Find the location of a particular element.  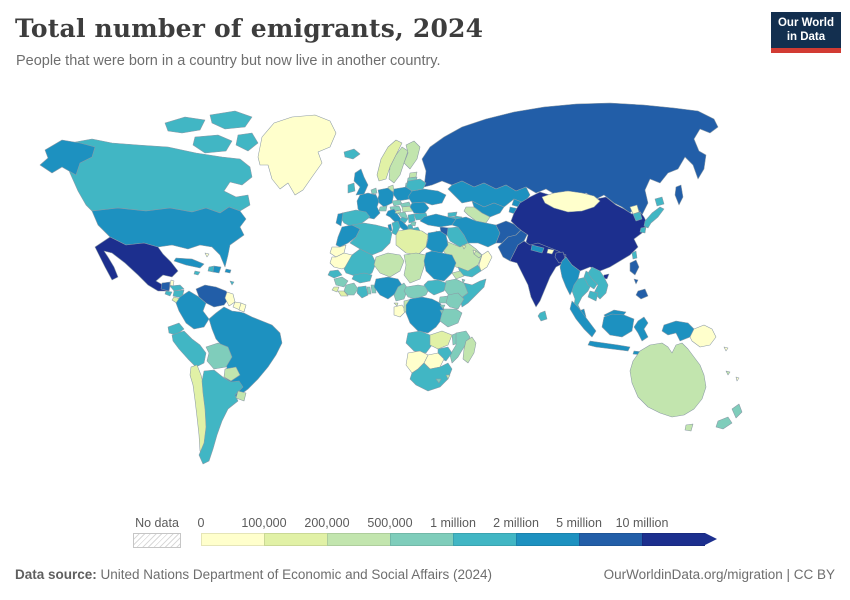

country-north-macedonia is located at coordinates (413, 224).